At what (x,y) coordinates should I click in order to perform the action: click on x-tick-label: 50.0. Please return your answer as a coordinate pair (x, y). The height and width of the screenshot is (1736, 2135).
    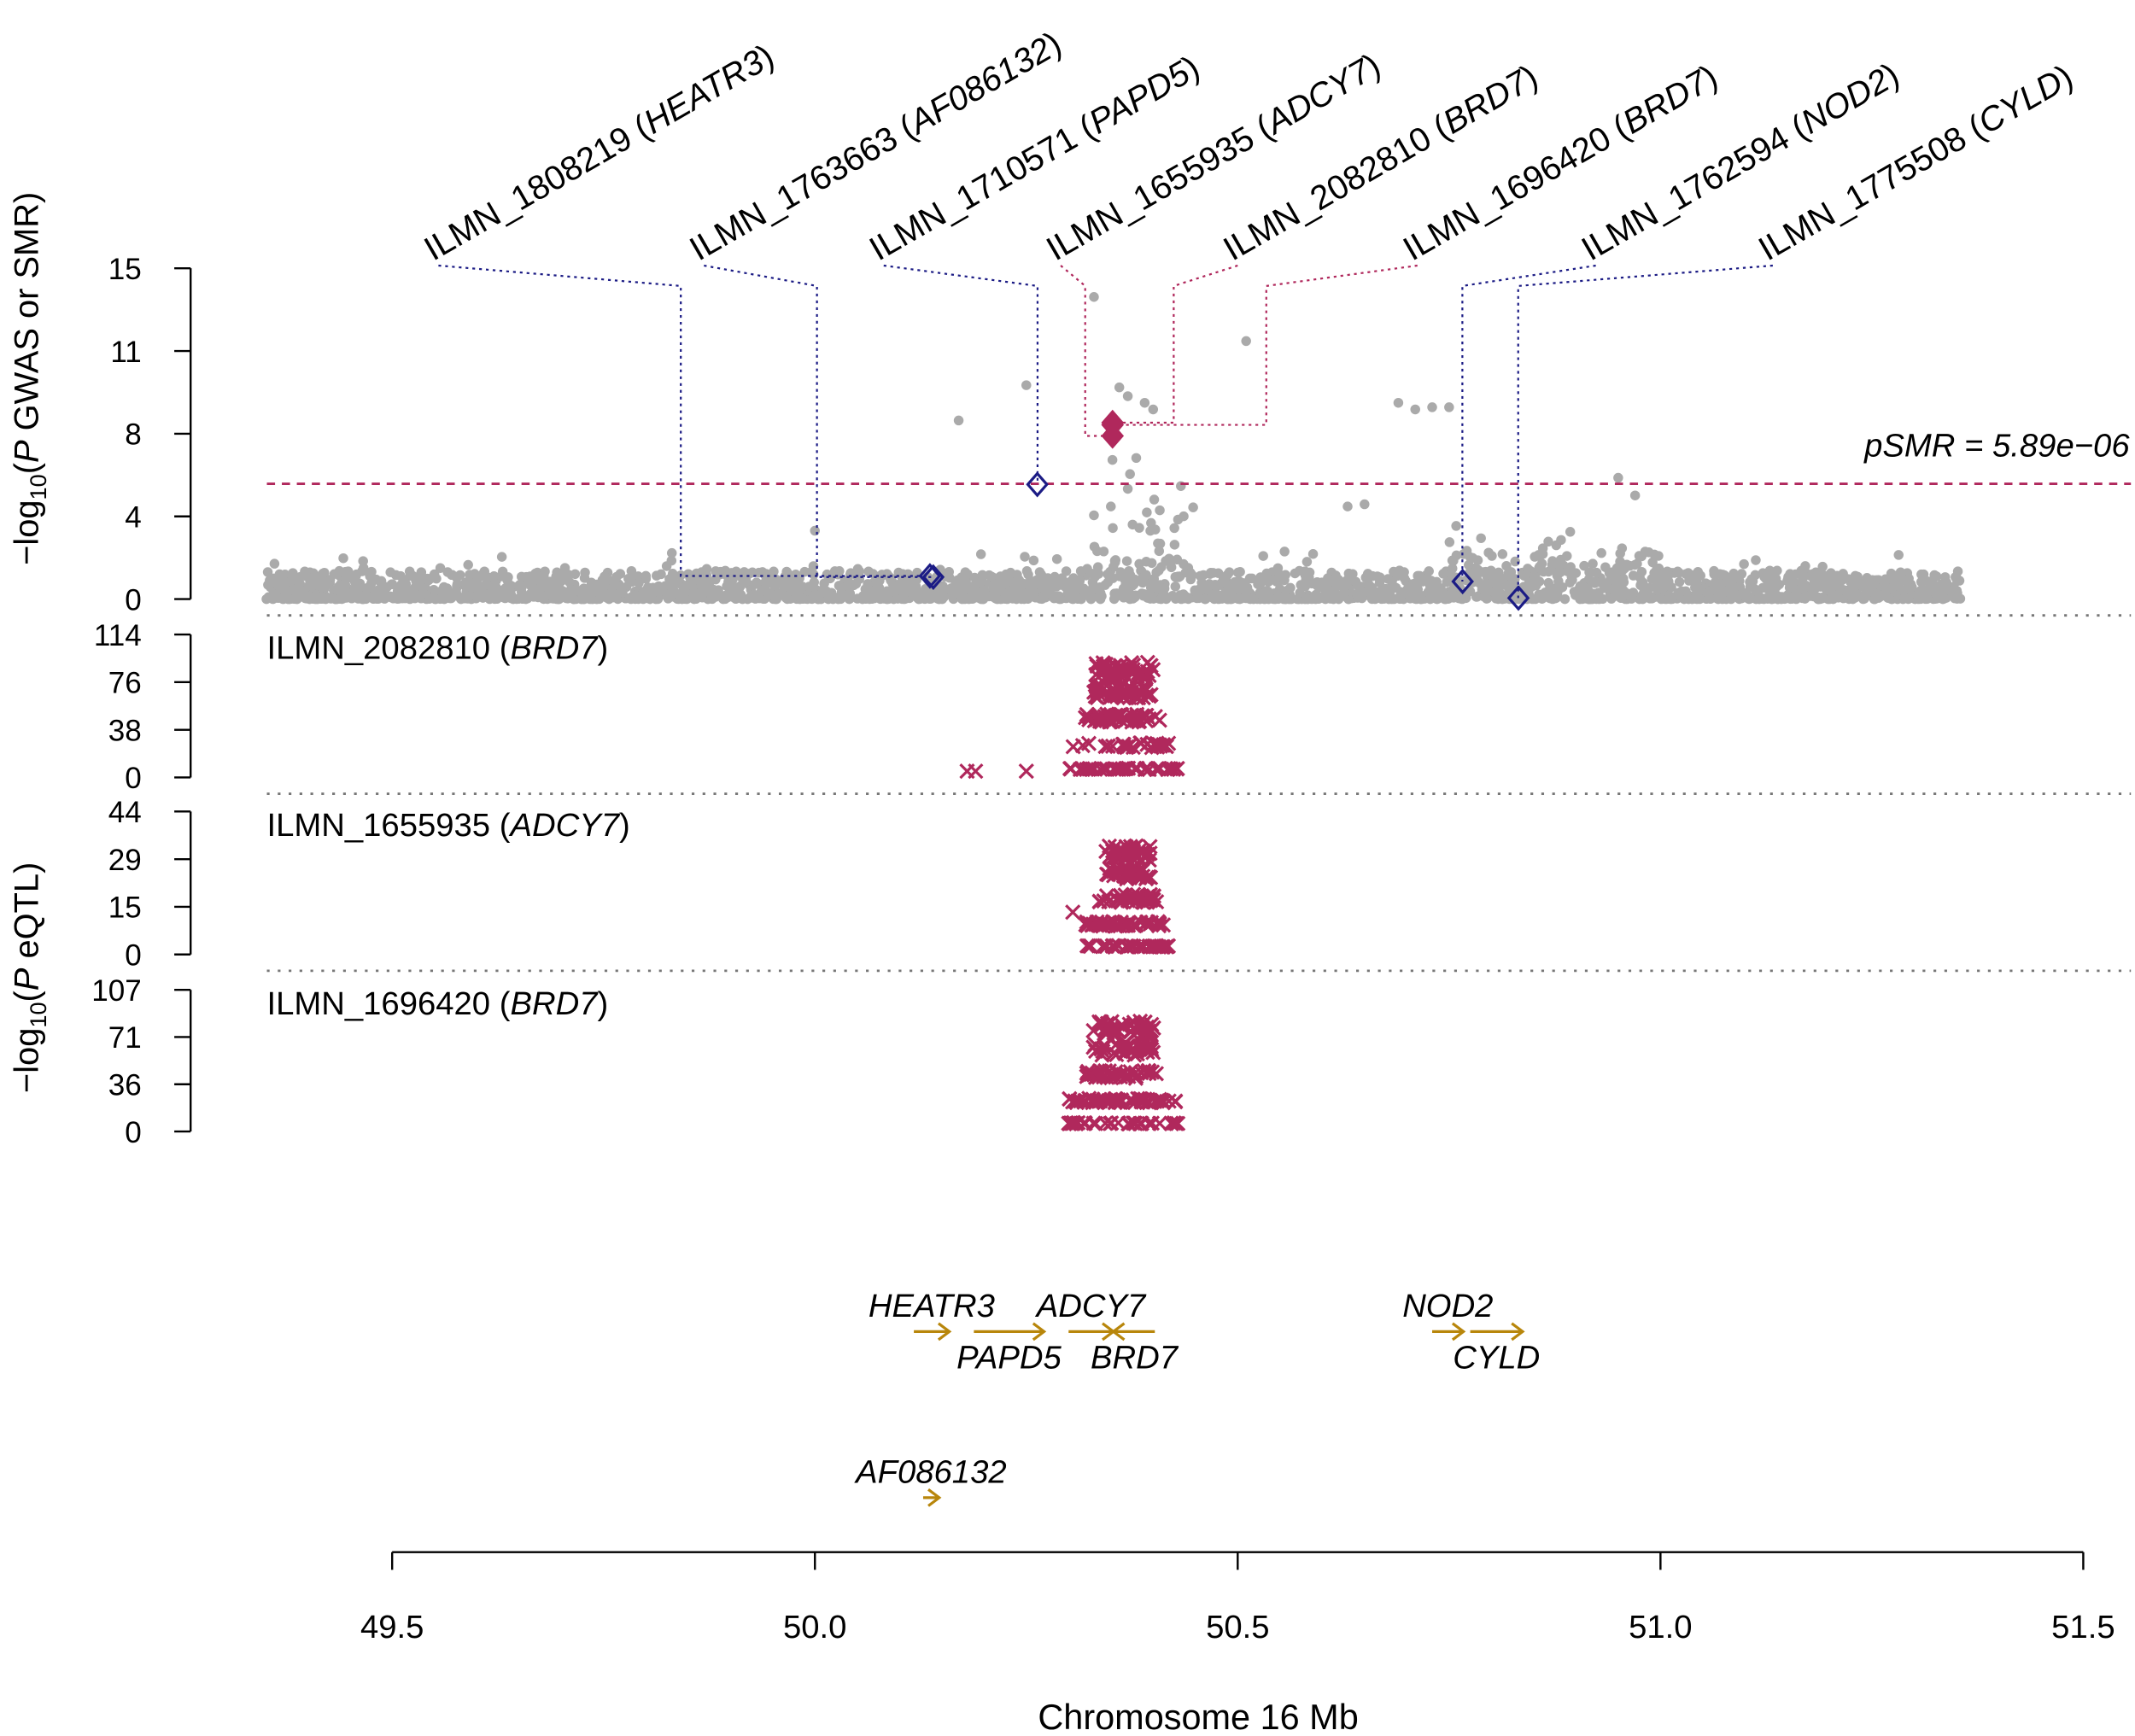
    Looking at the image, I should click on (814, 1627).